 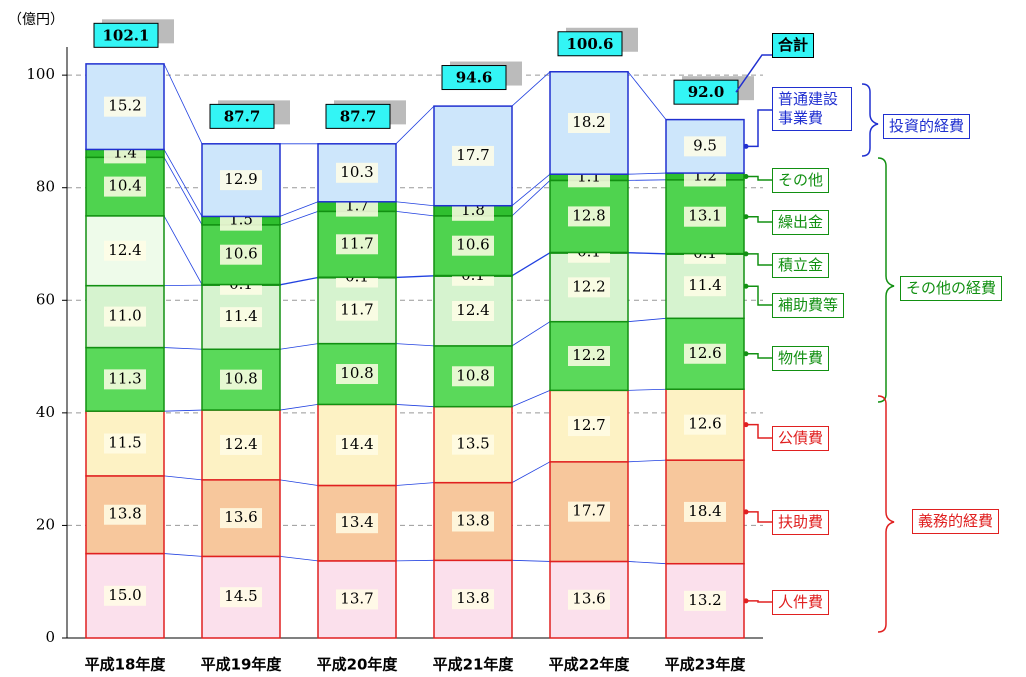 I want to click on legend-label: 繰出金, so click(x=801, y=222).